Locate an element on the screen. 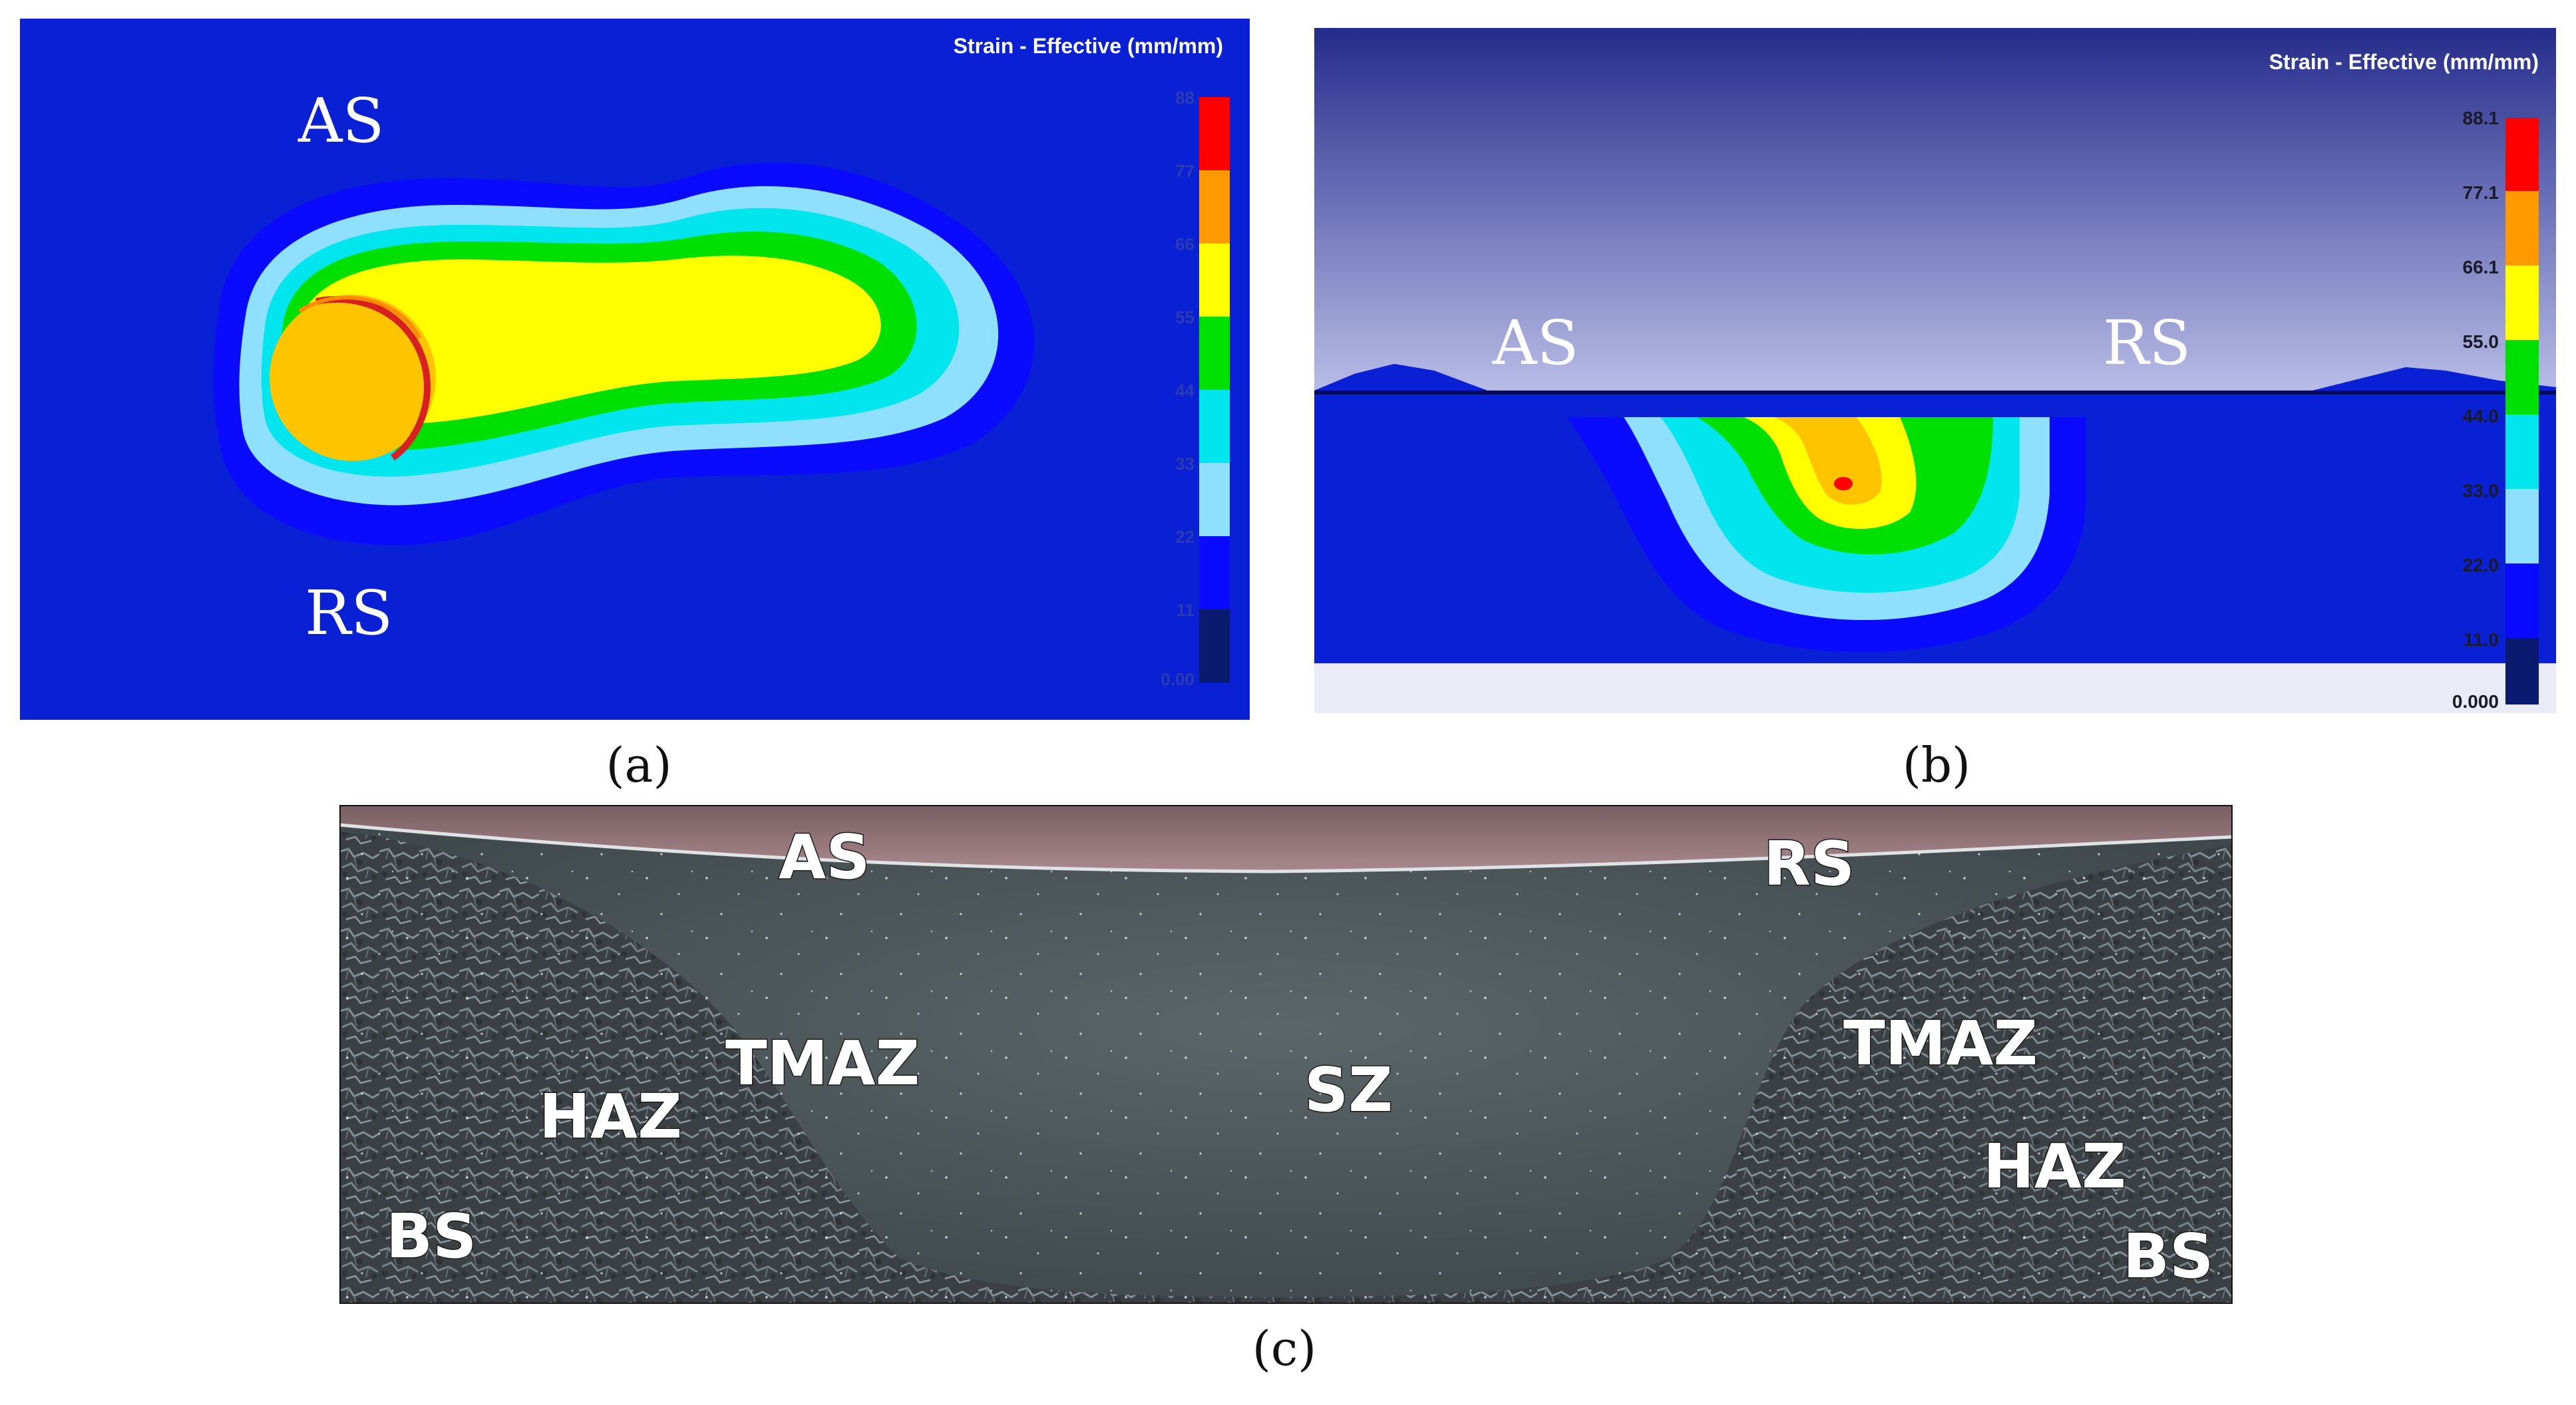  macrograph-label-bs-right: BS is located at coordinates (2168, 1256).